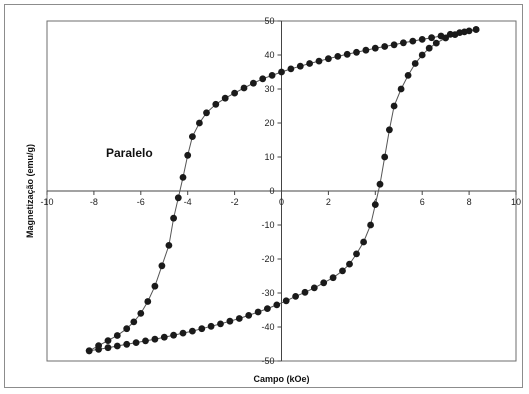 The width and height of the screenshot is (529, 394). I want to click on x-tick-label: 8, so click(469, 202).